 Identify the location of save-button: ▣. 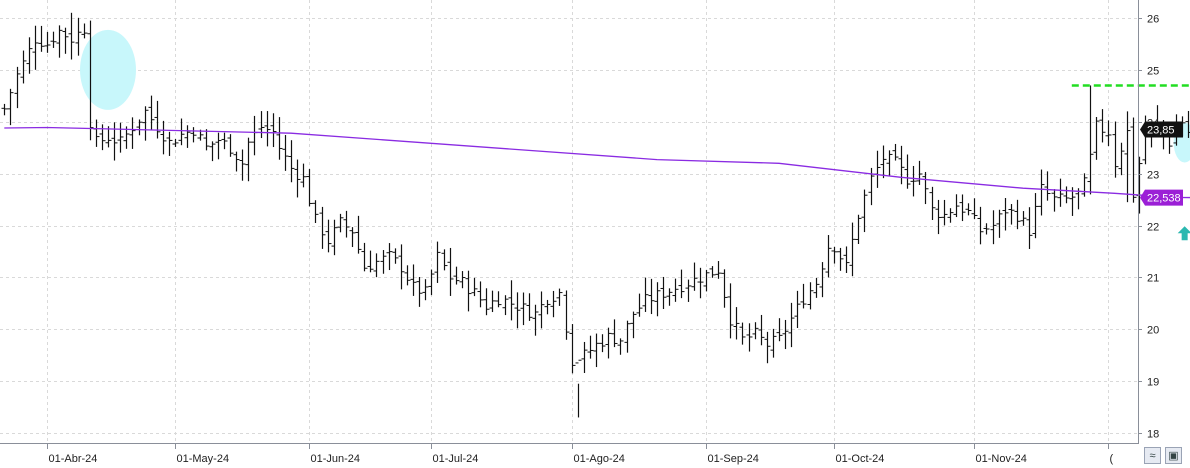
(1173, 455).